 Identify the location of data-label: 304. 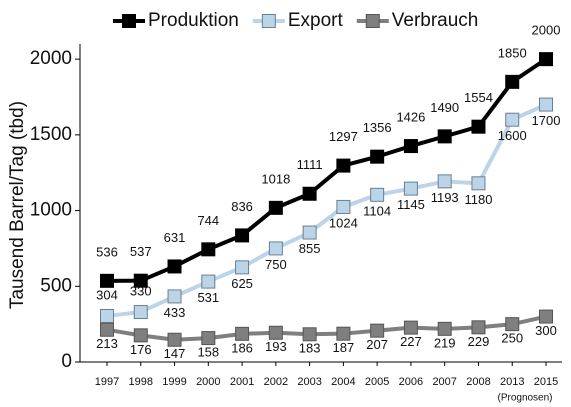
(107, 294).